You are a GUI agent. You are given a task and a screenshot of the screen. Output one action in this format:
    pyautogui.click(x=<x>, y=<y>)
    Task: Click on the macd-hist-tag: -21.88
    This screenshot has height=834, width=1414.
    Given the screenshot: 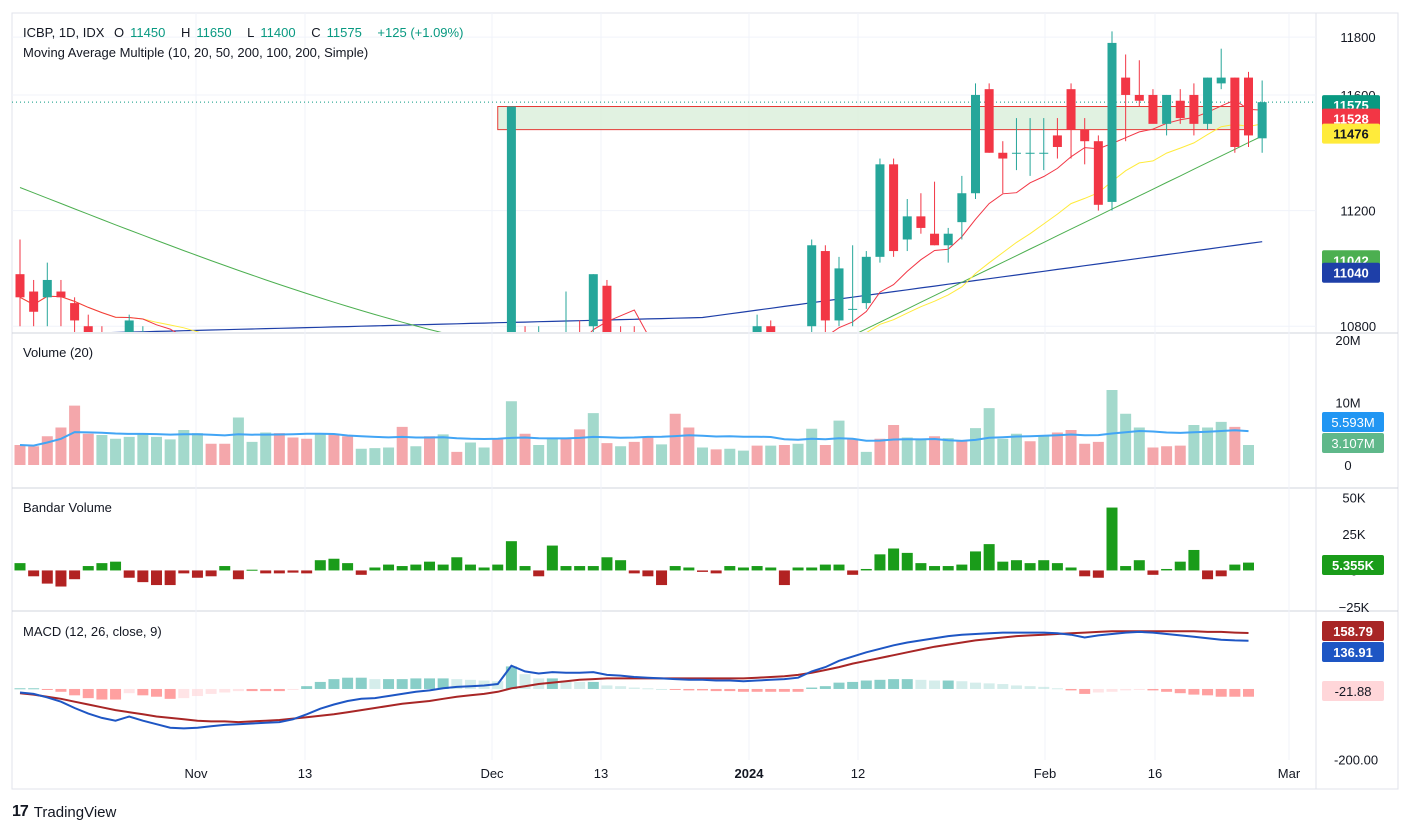 What is the action you would take?
    pyautogui.click(x=1353, y=691)
    